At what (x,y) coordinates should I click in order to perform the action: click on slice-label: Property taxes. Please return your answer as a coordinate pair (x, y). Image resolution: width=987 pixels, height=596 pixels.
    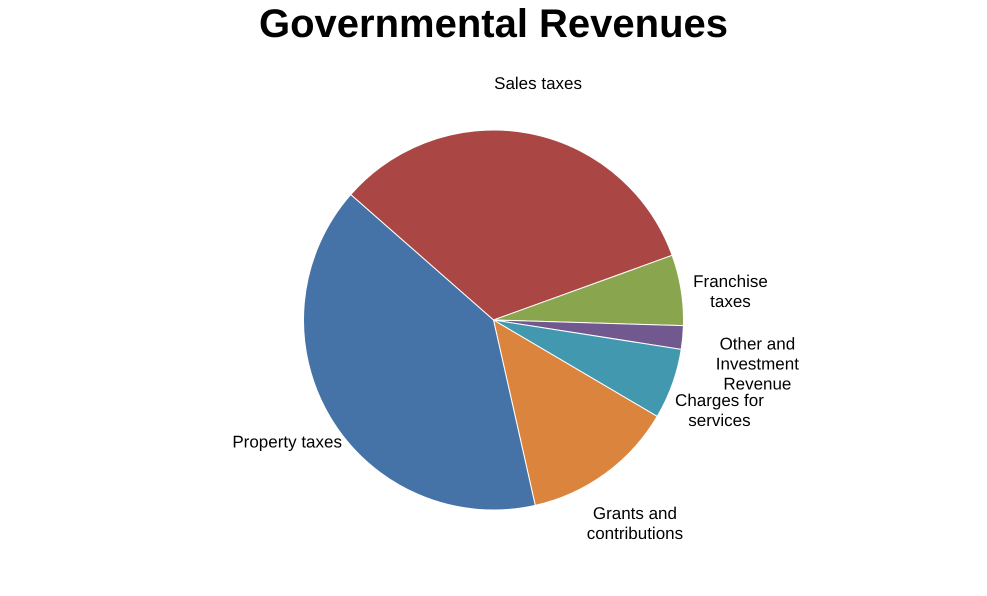
    Looking at the image, I should click on (287, 442).